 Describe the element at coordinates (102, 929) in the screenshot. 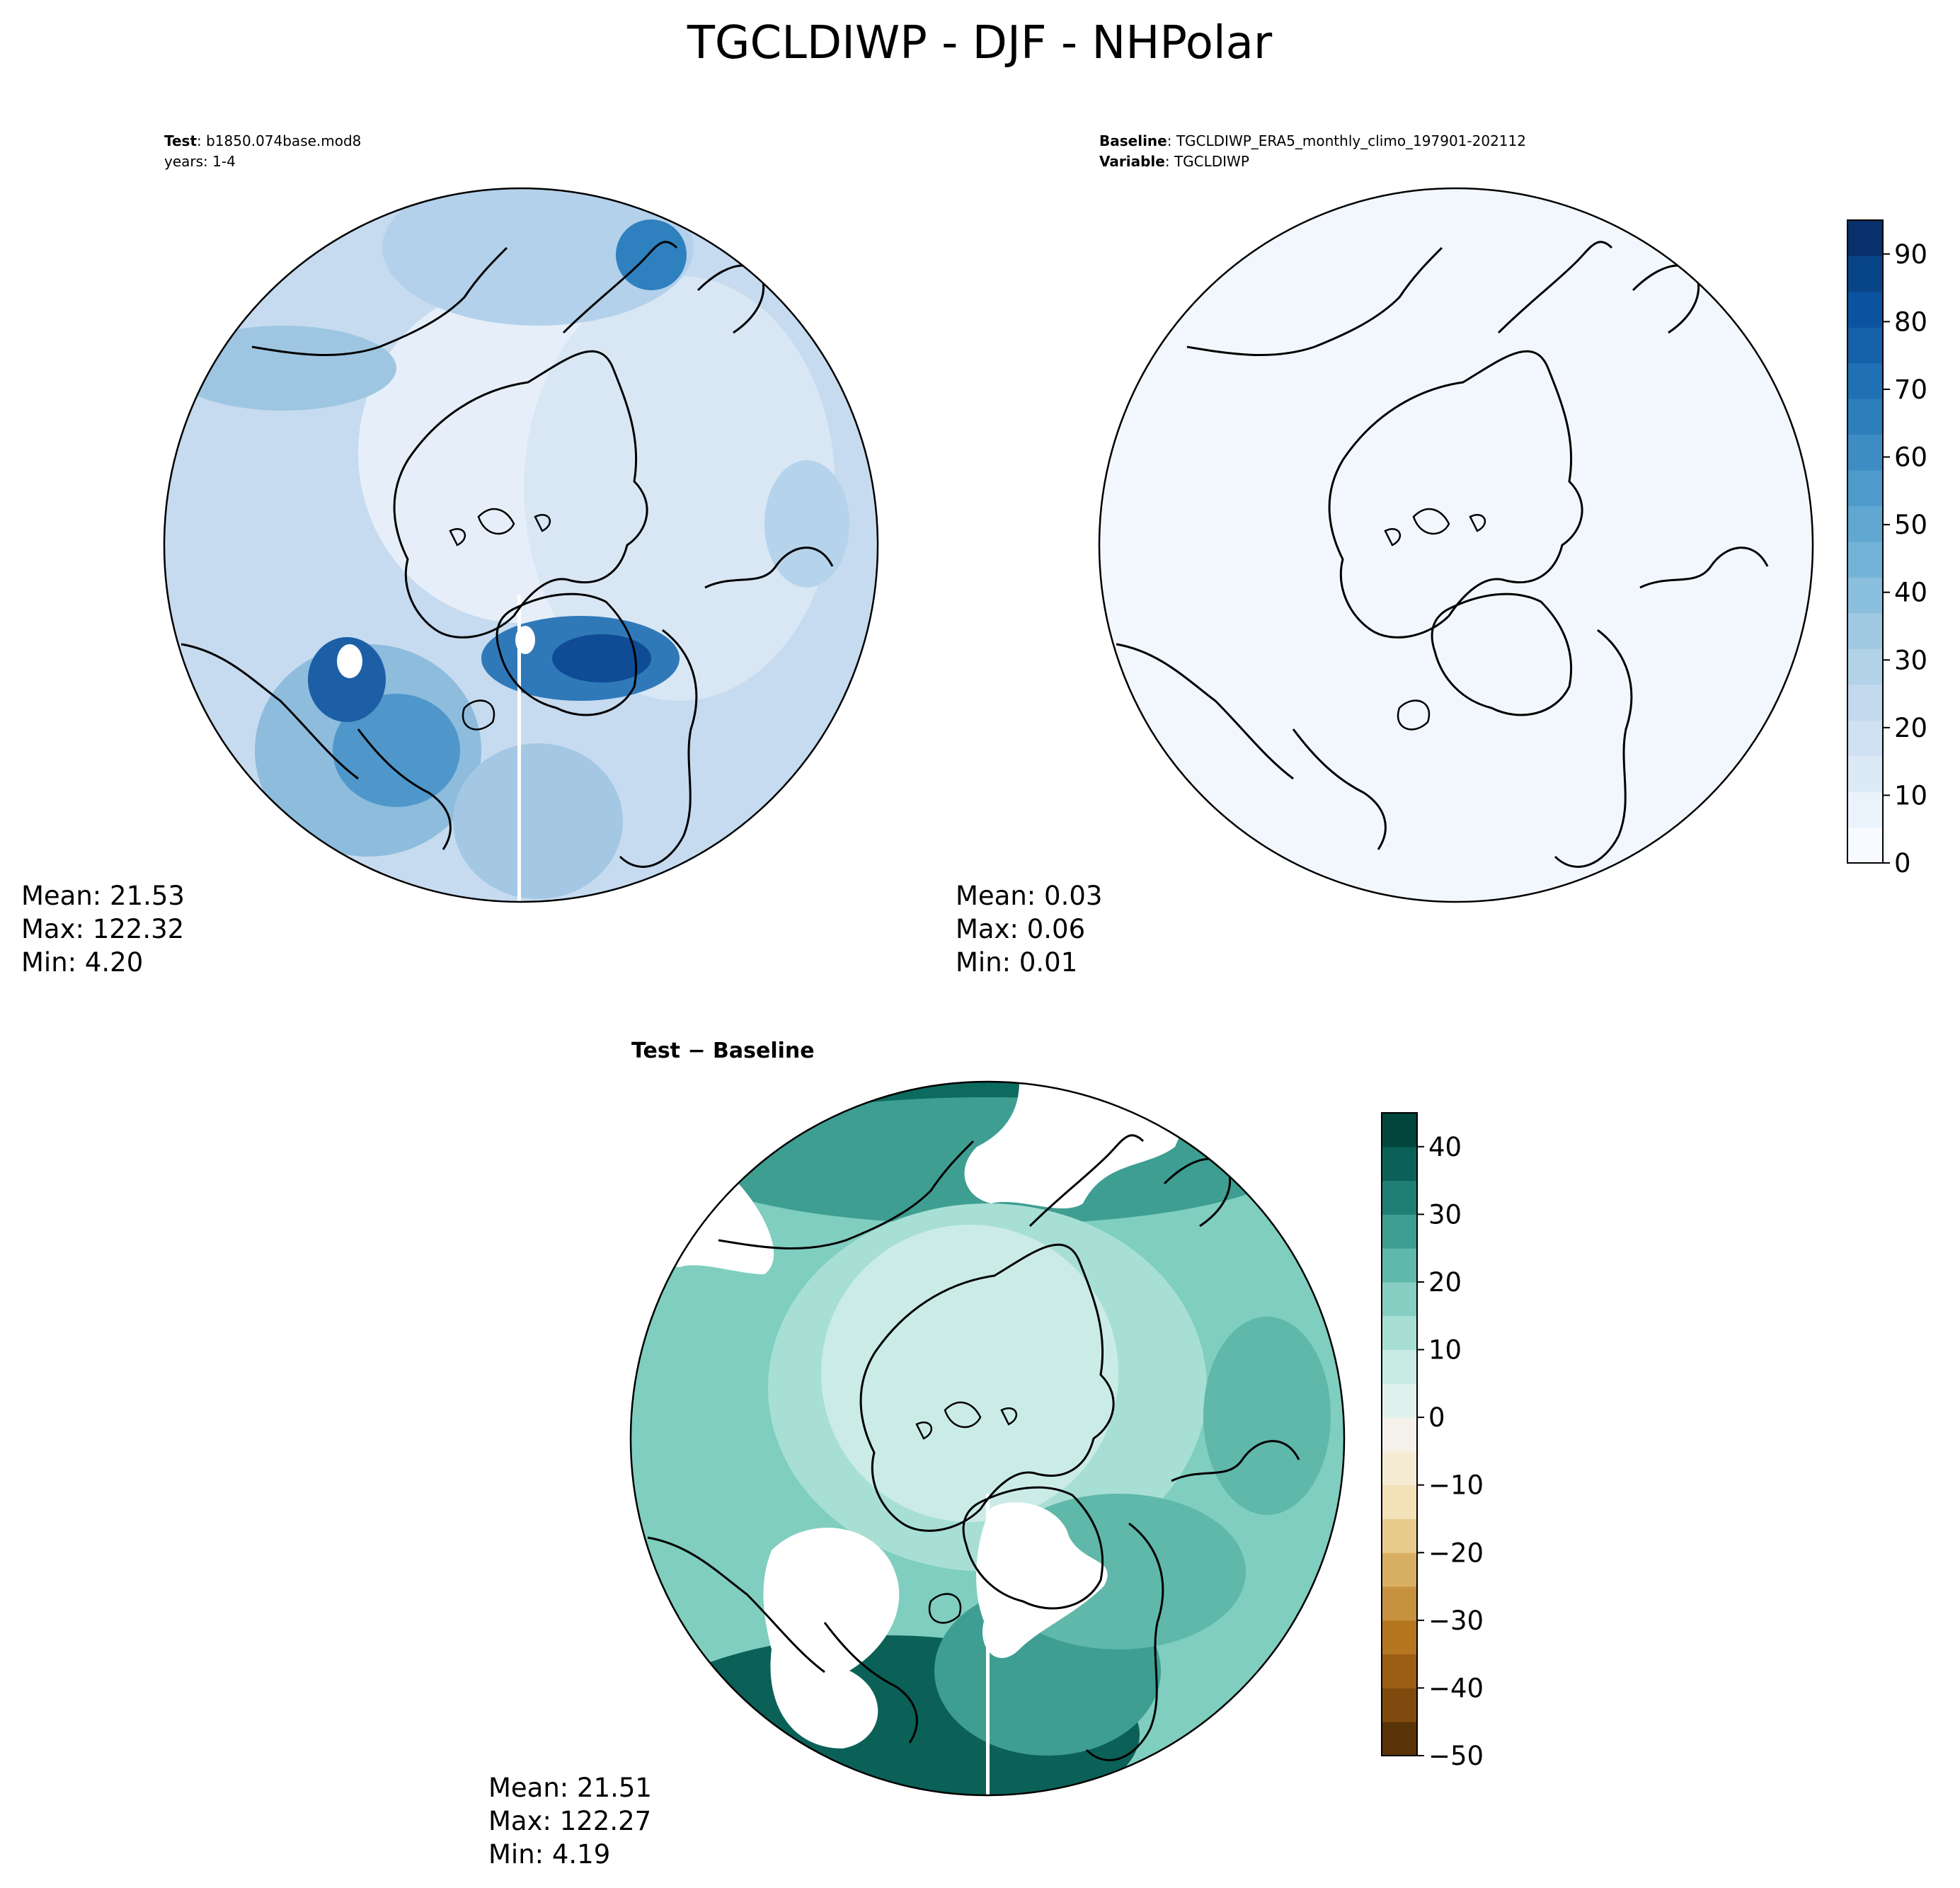

I see `test-max: Max: 122.32` at that location.